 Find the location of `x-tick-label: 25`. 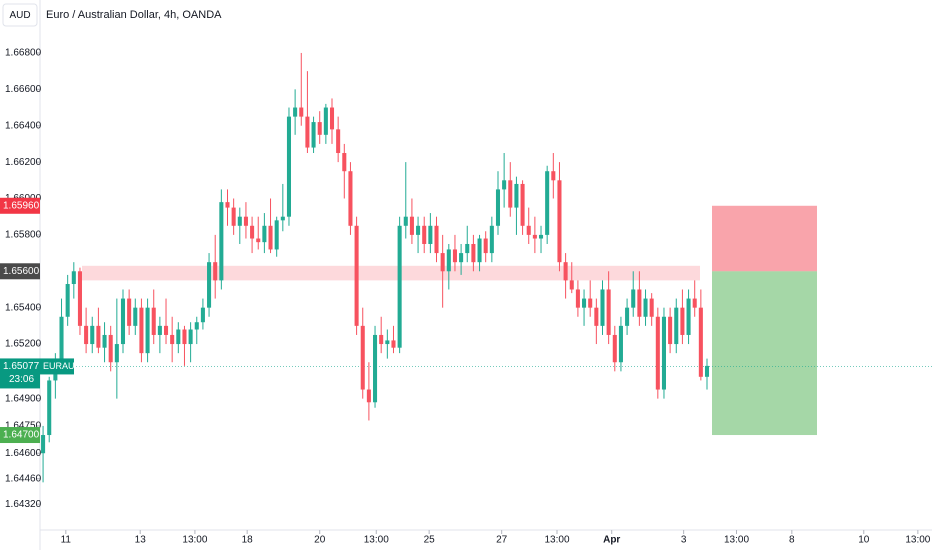

x-tick-label: 25 is located at coordinates (430, 540).